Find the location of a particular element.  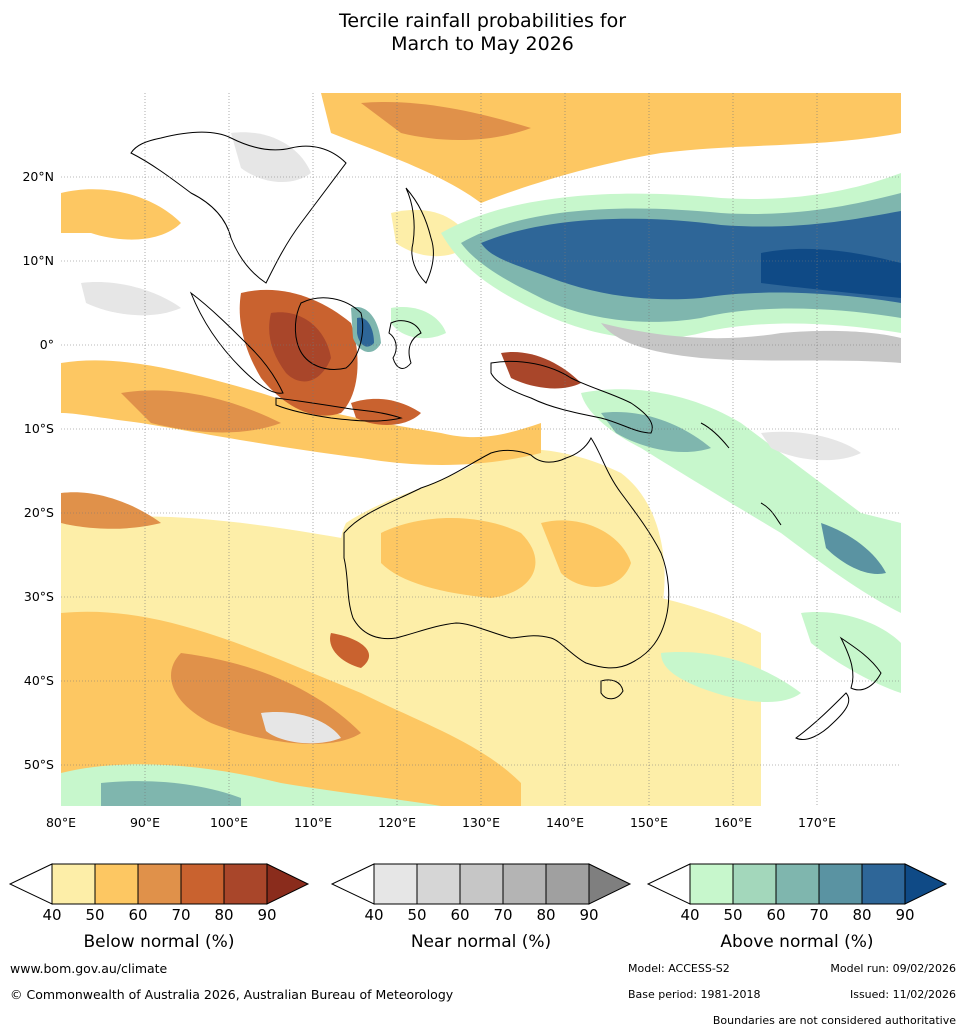

lat-label-10s: 10°S is located at coordinates (38, 428).